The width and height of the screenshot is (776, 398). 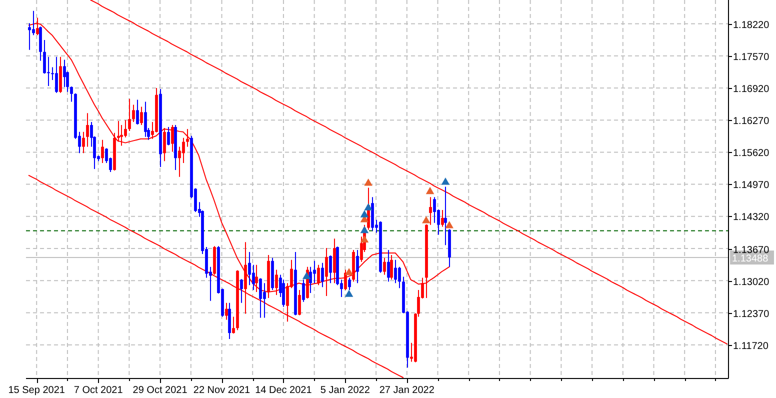 I want to click on y-tick-label: 1.18220, so click(x=751, y=25).